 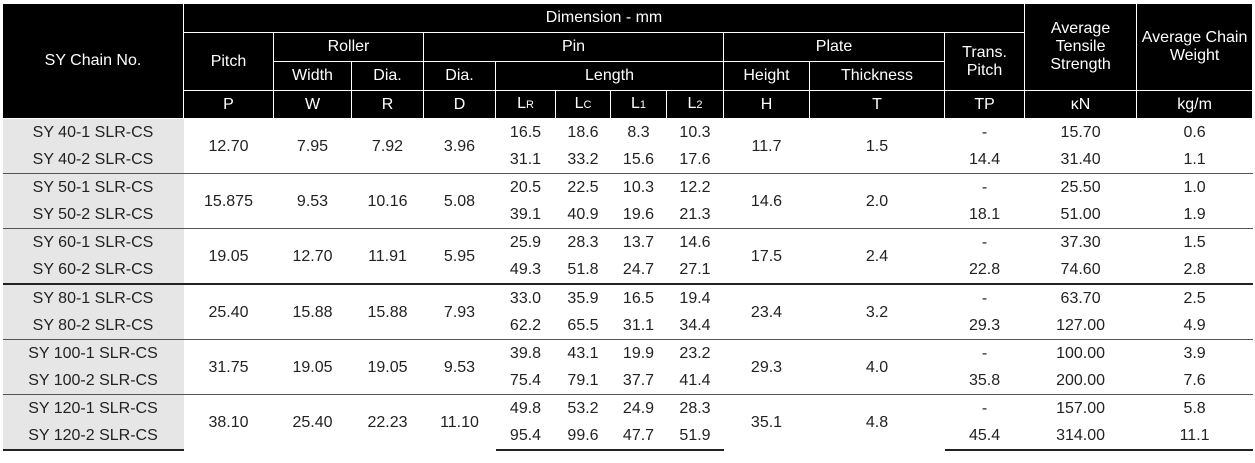 I want to click on plate-thickness-cell: 2.0, so click(x=877, y=201).